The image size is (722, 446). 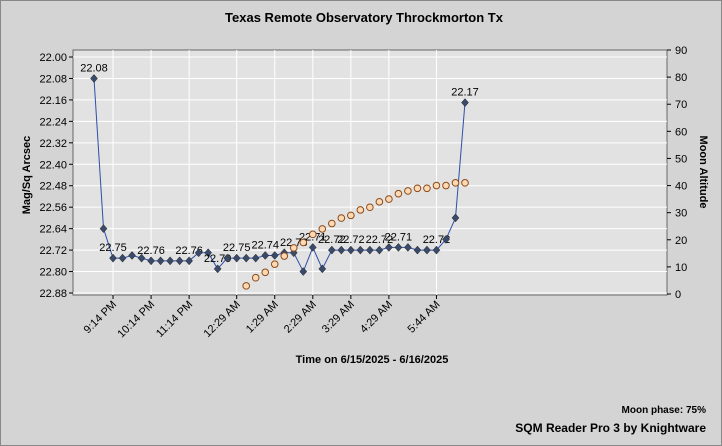 What do you see at coordinates (372, 360) in the screenshot?
I see `x-axis-label: Time on 6/15/2025 - 6/16/2025` at bounding box center [372, 360].